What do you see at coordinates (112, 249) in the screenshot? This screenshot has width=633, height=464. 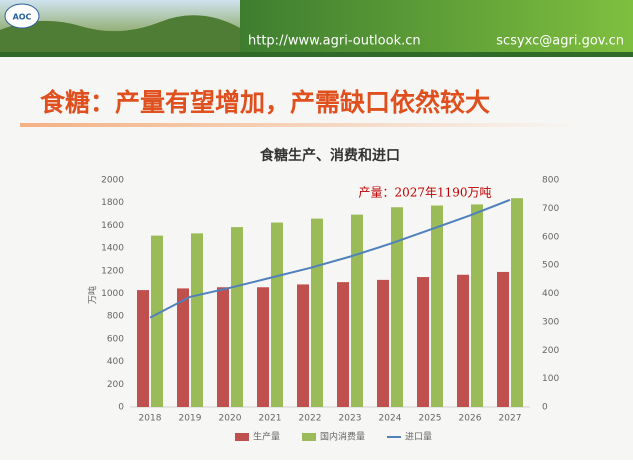 I see `y-tick-label: 1400` at bounding box center [112, 249].